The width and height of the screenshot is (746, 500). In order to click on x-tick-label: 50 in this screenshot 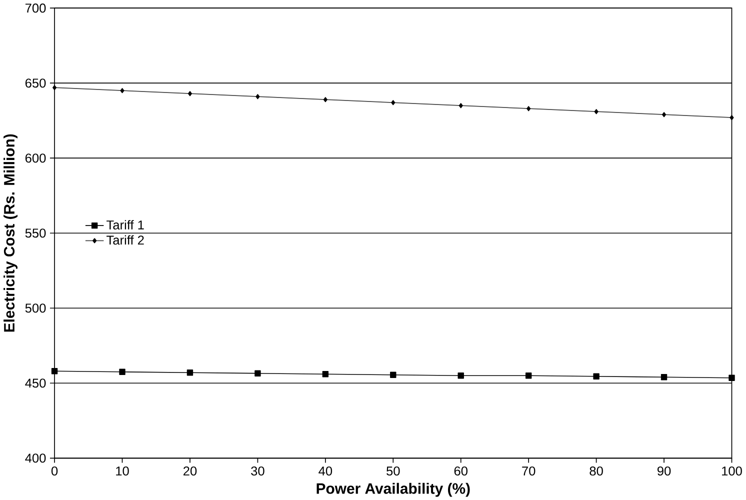, I will do `click(393, 471)`.